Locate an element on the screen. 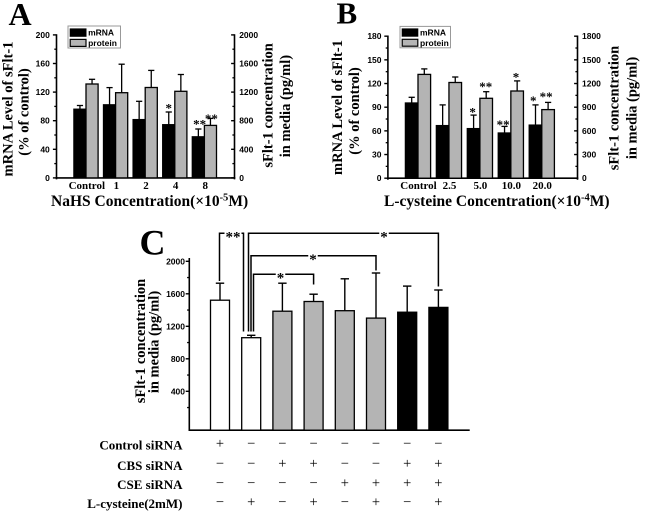 Image resolution: width=646 pixels, height=515 pixels. svg-text:L-cysteine Concentration(×10-4: L-cysteine Concentration(×10-4M) is located at coordinates (497, 202).